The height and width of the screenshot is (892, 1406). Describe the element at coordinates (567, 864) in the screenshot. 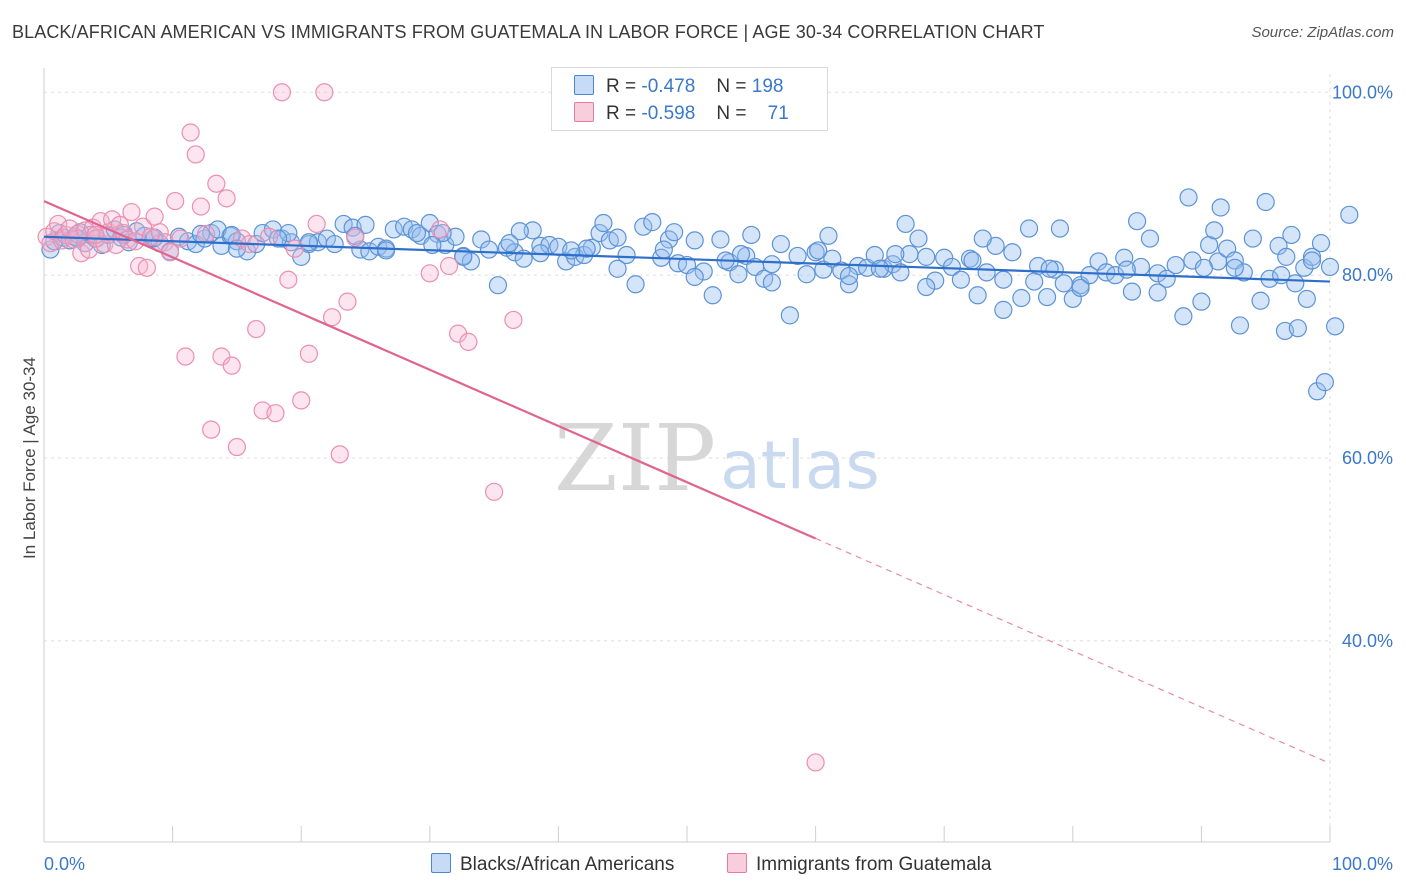

I see `bottom-legend-label-blacks: Blacks/African Americans` at that location.